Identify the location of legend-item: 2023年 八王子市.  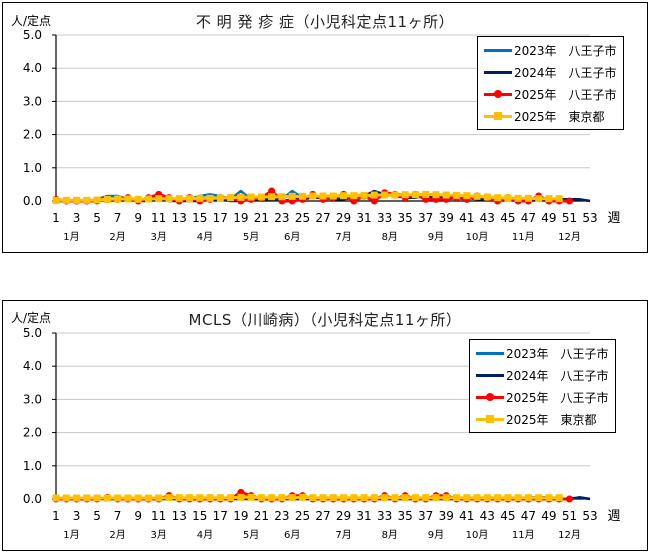
(542, 353).